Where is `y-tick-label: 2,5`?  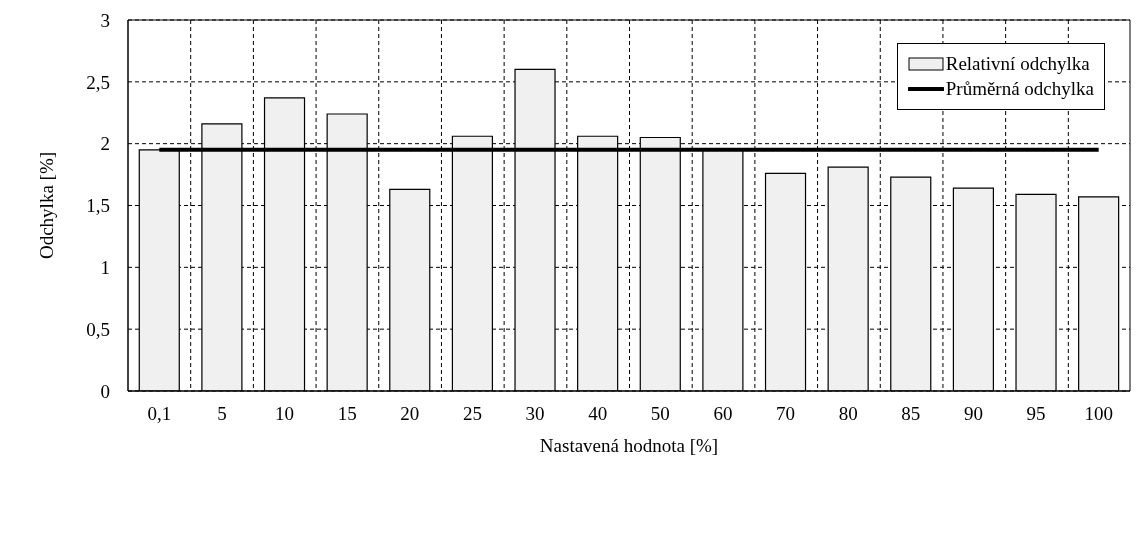
y-tick-label: 2,5 is located at coordinates (98, 82).